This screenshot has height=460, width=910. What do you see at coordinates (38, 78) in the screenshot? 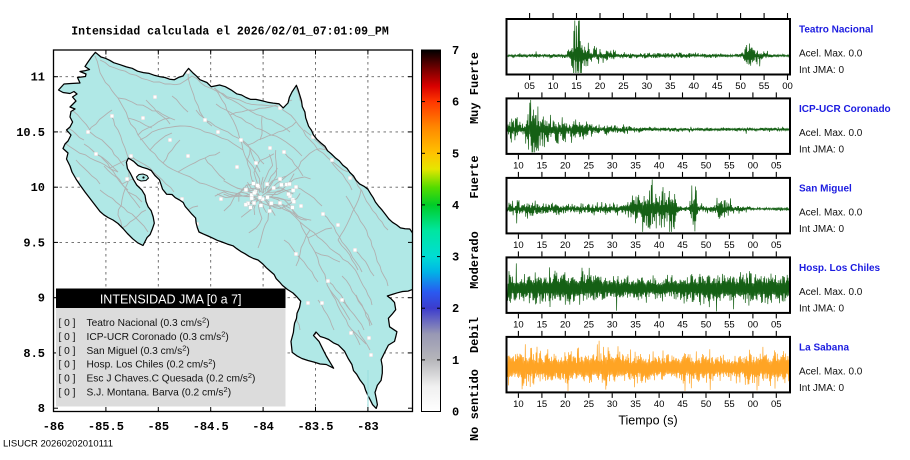
I see `svg-text: 11` at bounding box center [38, 78].